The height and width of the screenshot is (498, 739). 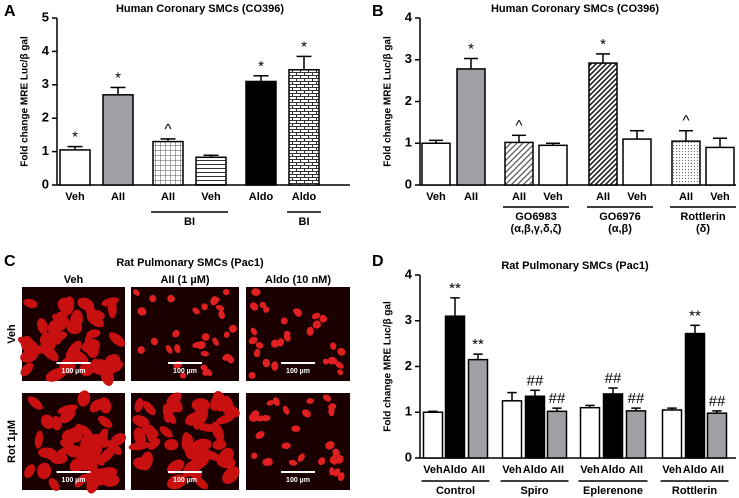 What do you see at coordinates (184, 280) in the screenshot?
I see `column-label: AII (1 µM)` at bounding box center [184, 280].